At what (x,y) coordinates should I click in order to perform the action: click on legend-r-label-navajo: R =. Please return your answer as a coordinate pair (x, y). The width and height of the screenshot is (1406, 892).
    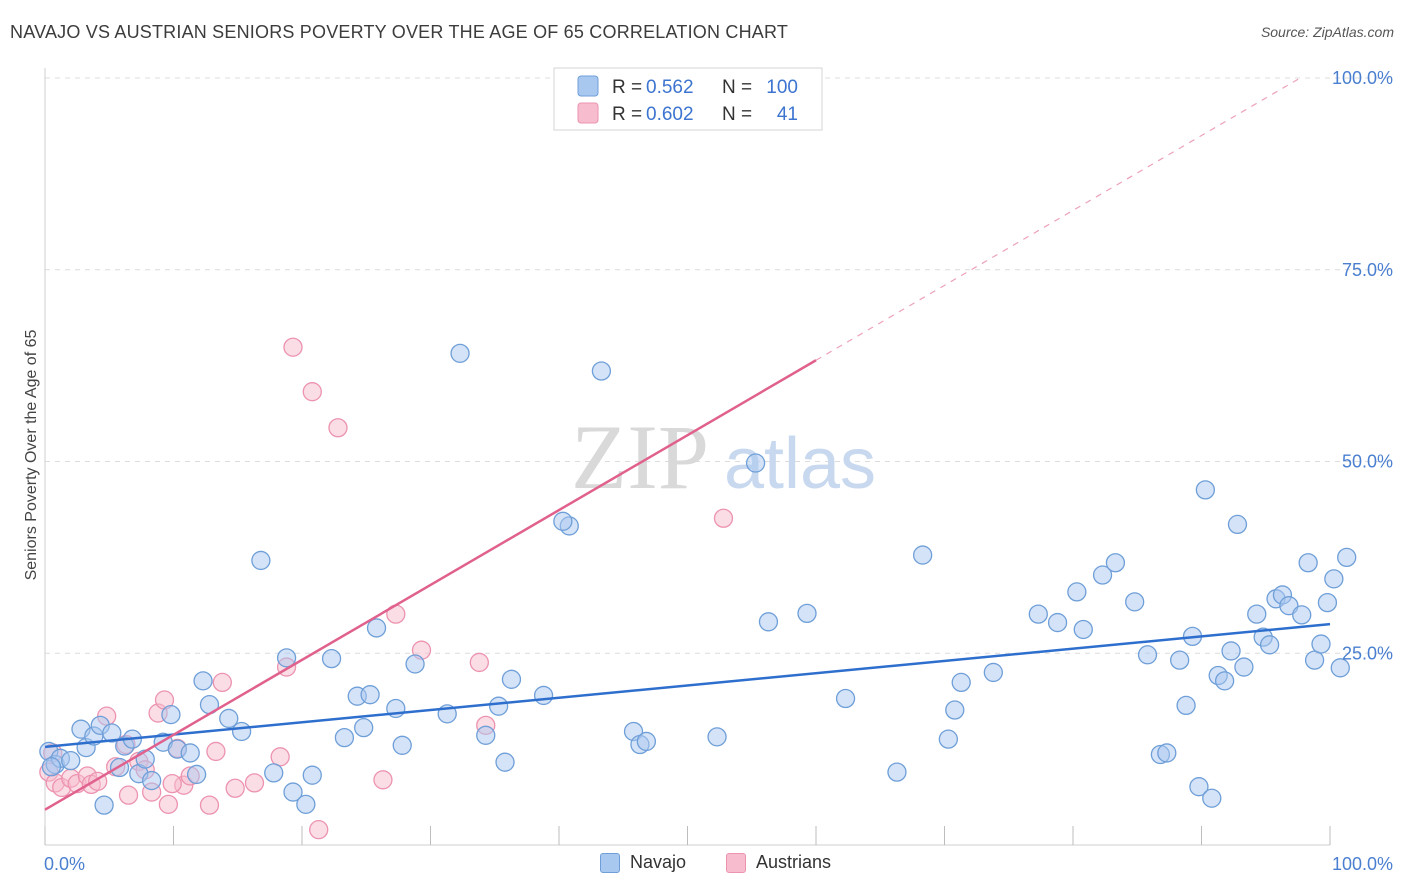
    Looking at the image, I should click on (627, 87).